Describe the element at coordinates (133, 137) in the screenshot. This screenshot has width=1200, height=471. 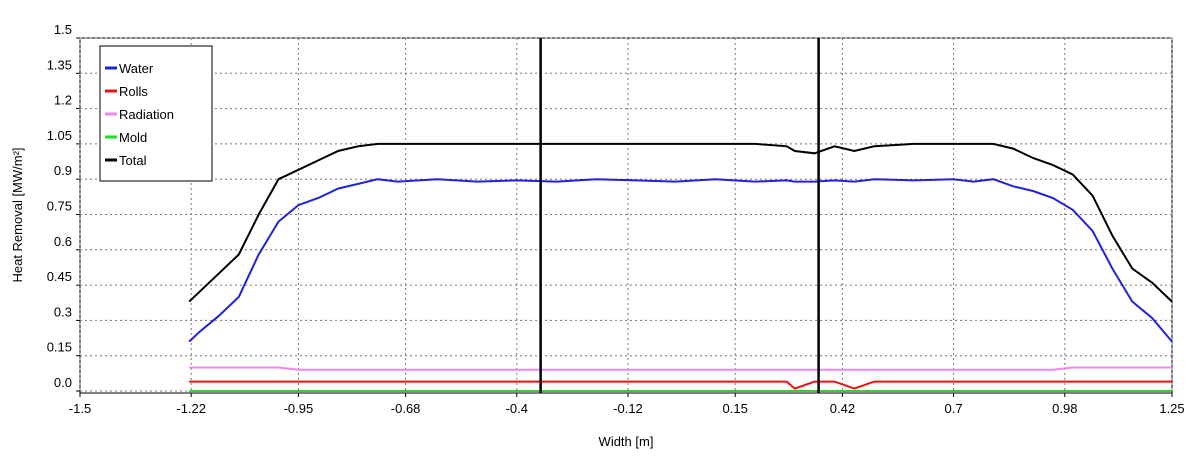
I see `legend-label: Mold` at that location.